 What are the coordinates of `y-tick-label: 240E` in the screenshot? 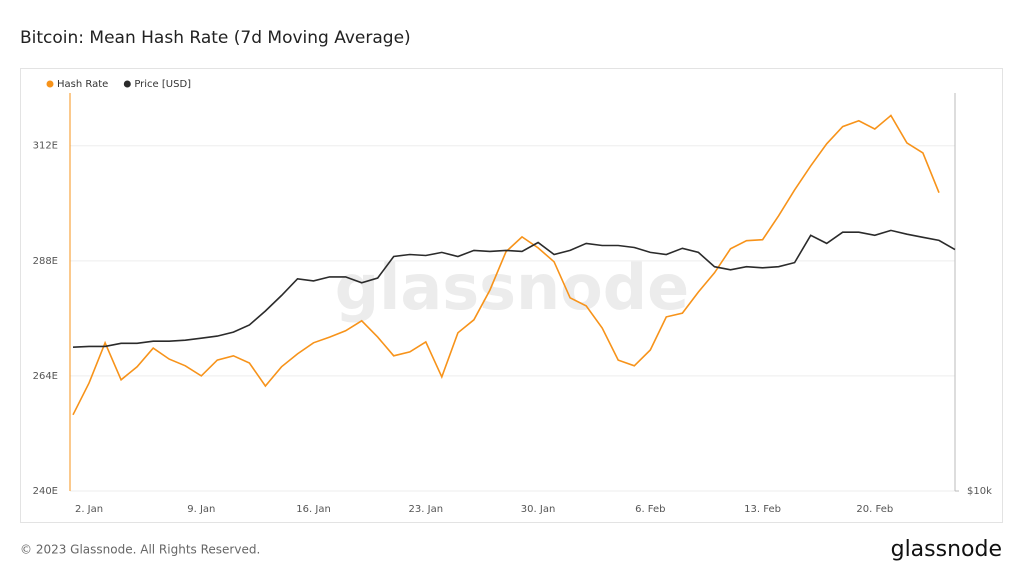 It's located at (45, 491).